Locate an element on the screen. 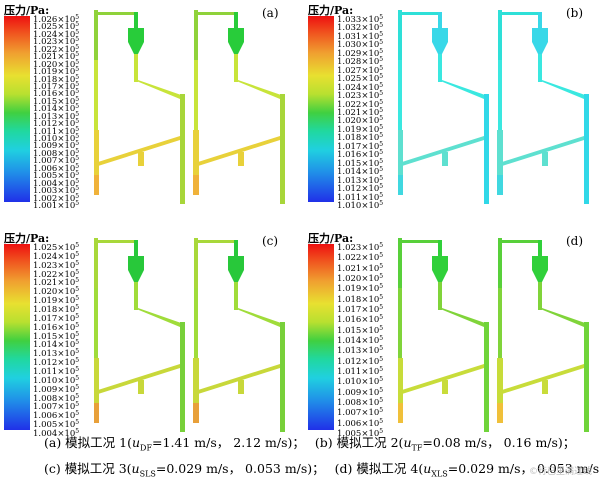 The height and width of the screenshot is (481, 600). tick-label: 1.030×105 is located at coordinates (360, 45).